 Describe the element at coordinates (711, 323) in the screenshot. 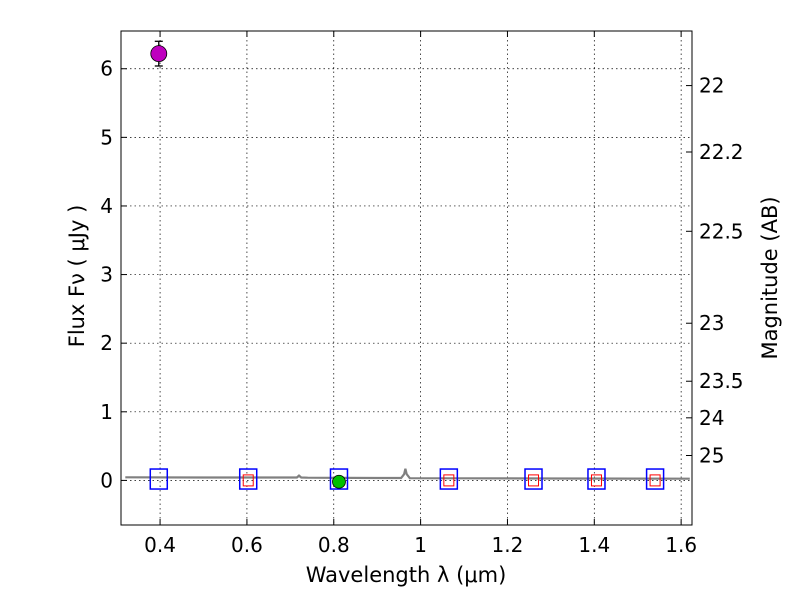

I see `mag-tick-label: 23` at that location.